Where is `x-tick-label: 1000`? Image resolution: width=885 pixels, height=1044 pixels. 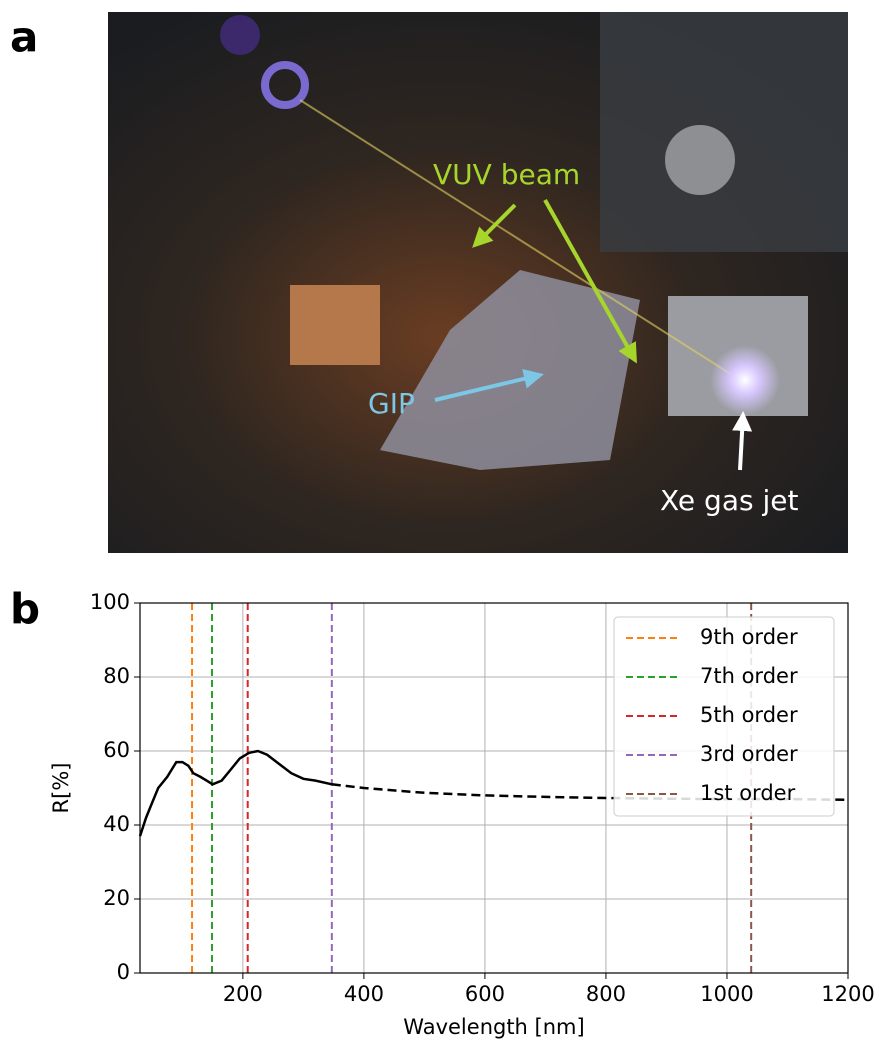
x-tick-label: 1000 is located at coordinates (726, 994).